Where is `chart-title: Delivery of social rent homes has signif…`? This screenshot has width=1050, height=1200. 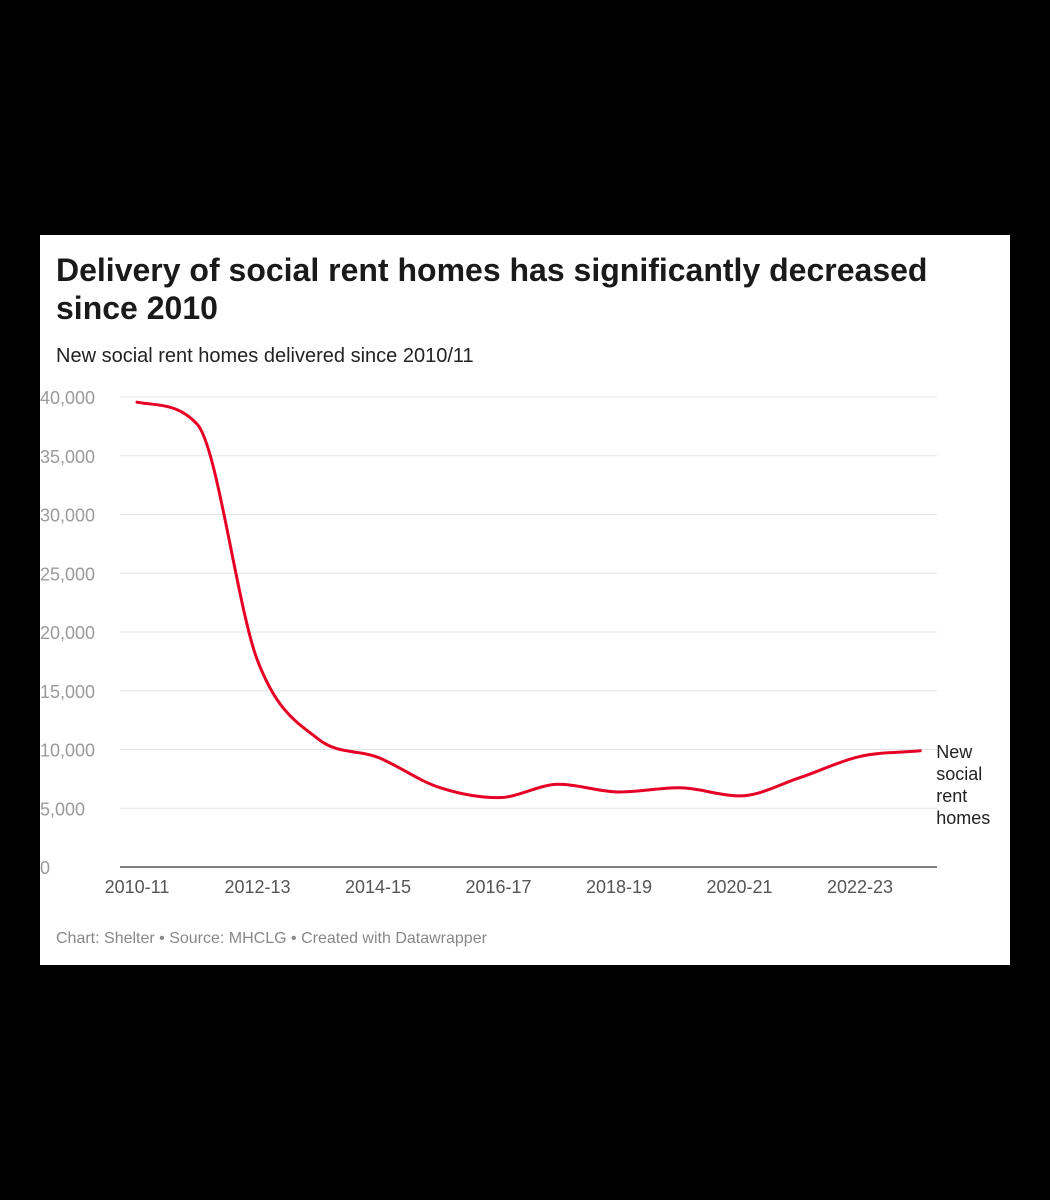 chart-title: Delivery of social rent homes has signif… is located at coordinates (492, 289).